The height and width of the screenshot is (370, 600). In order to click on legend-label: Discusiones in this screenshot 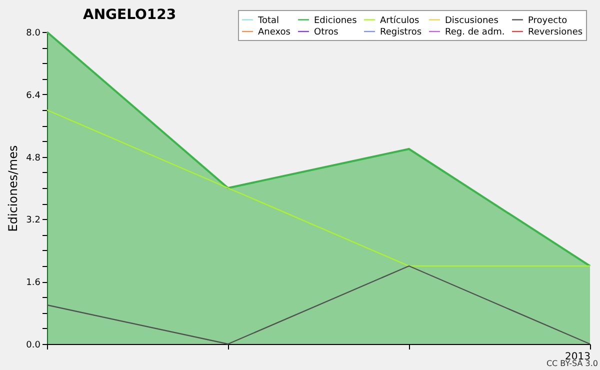, I will do `click(472, 21)`.